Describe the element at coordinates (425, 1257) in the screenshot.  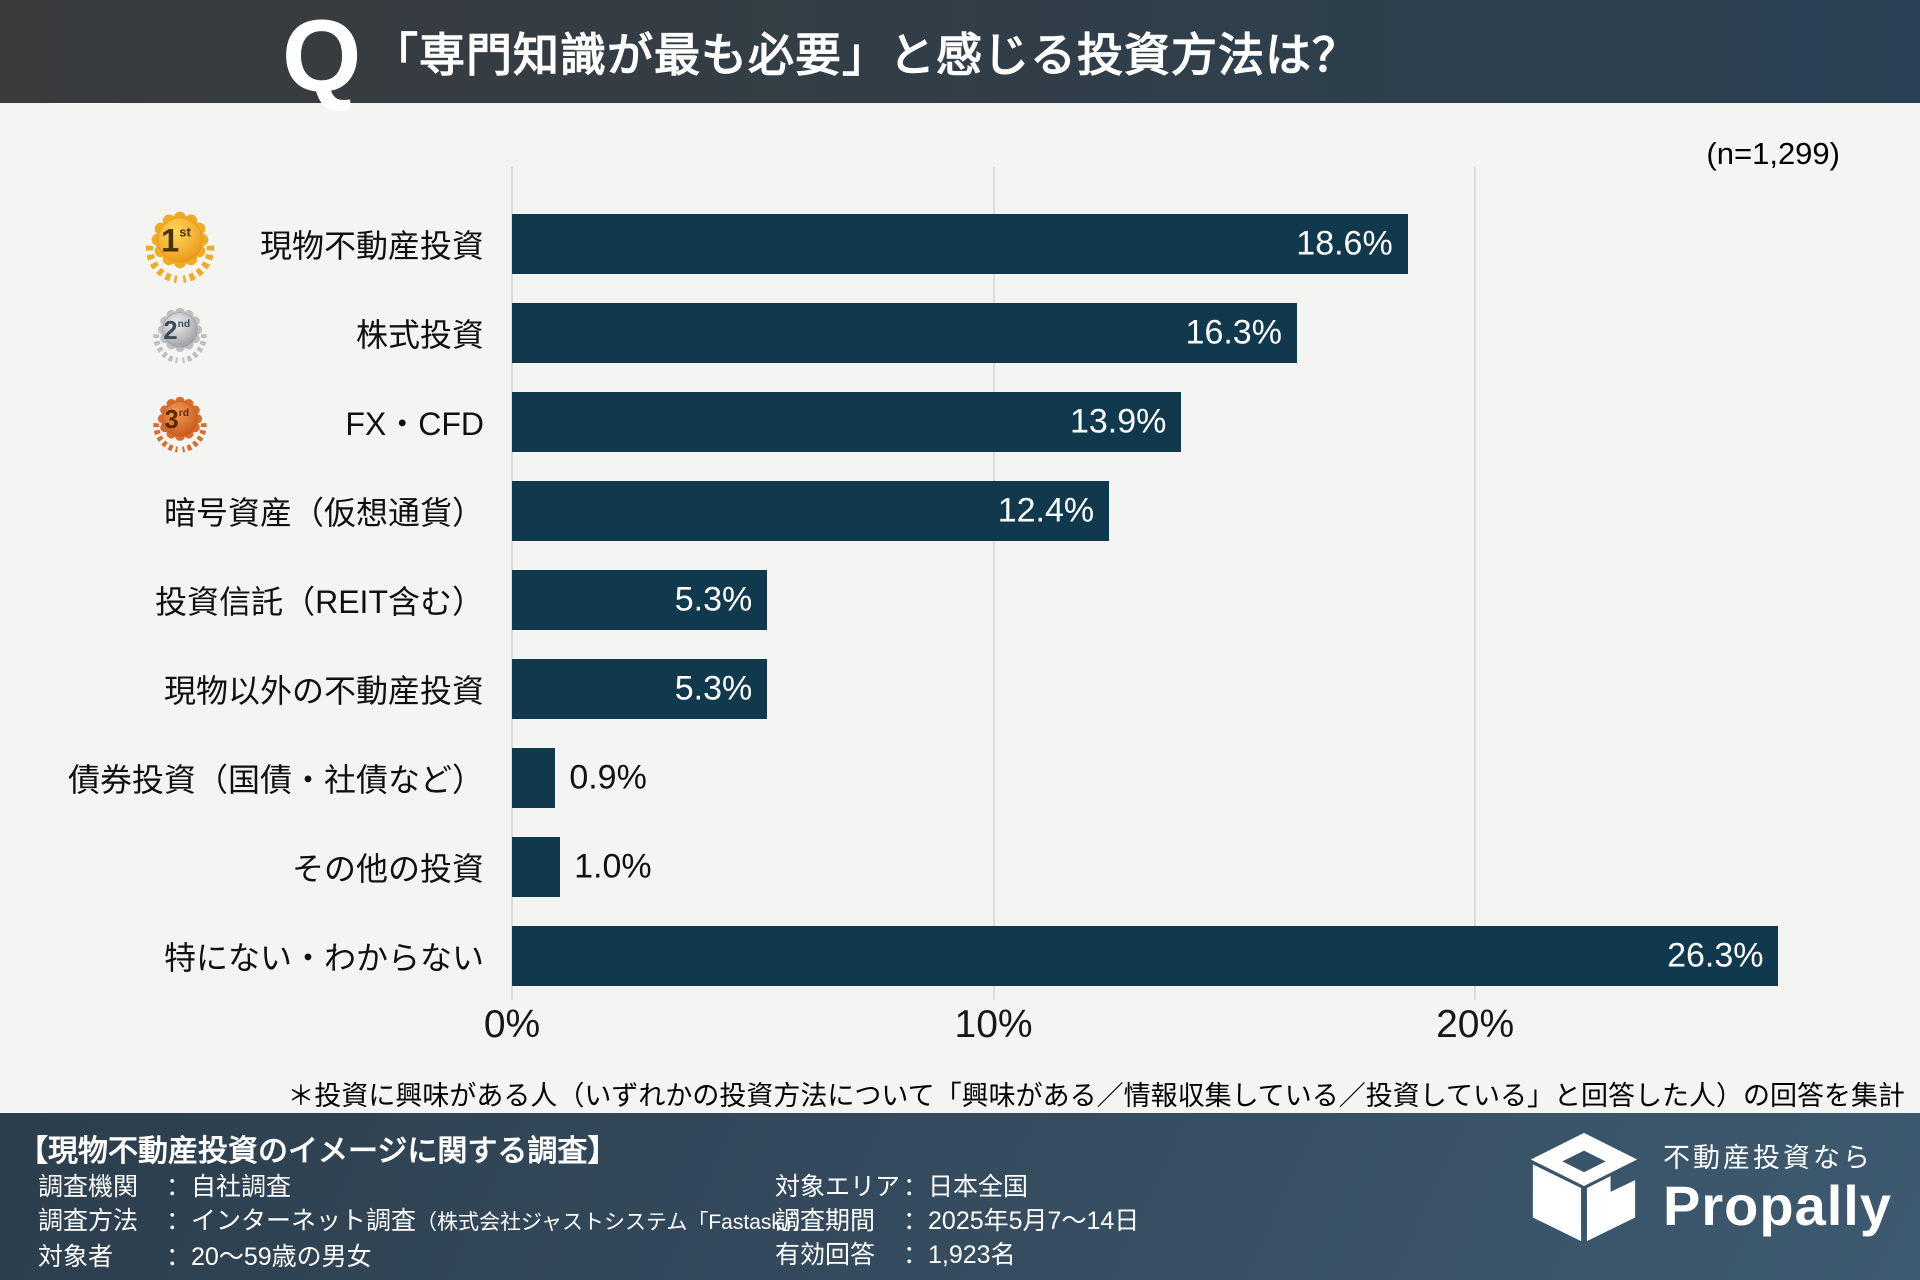
I see `survey-meta-row: 対象者 ：20〜59歳の男女` at that location.